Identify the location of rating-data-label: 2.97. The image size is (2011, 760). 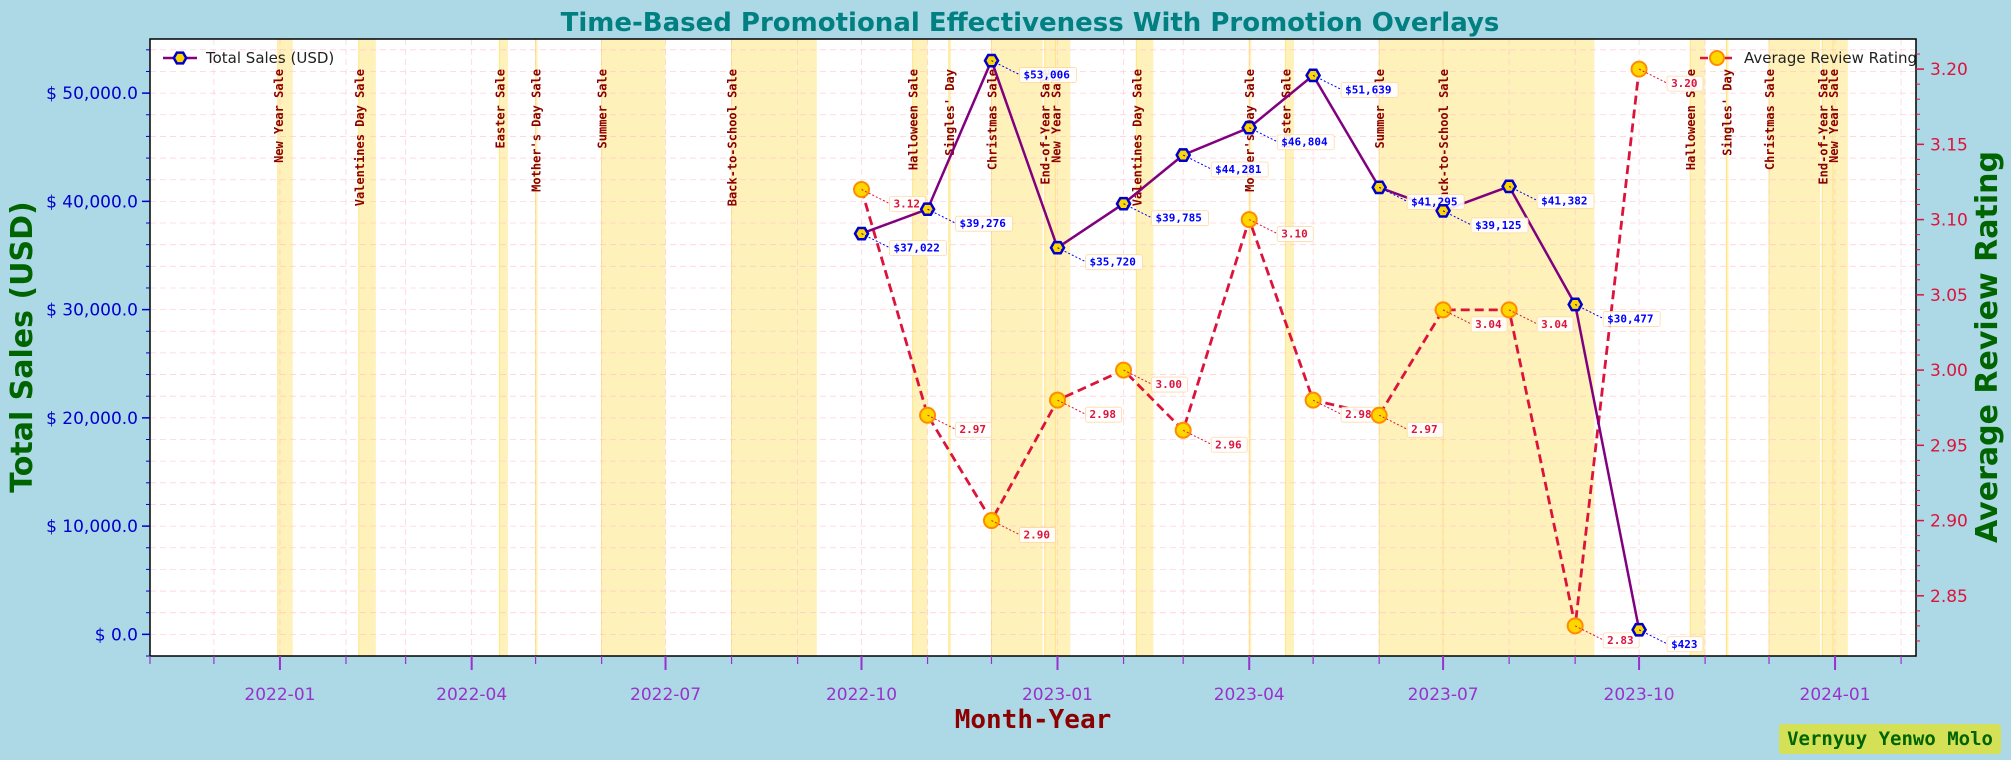
(973, 429).